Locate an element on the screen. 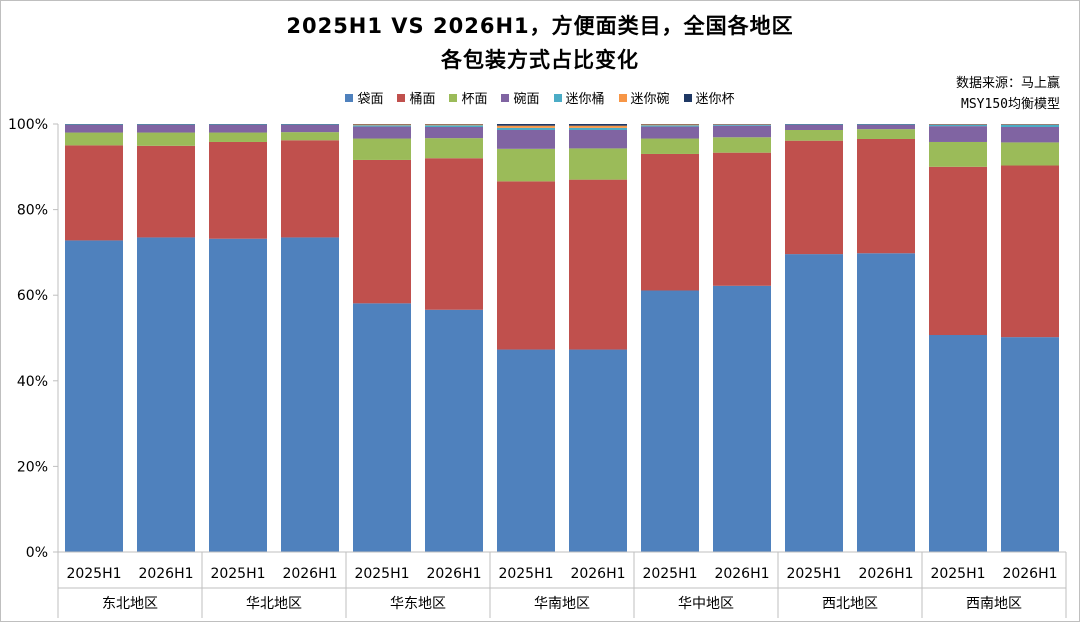  region-label: 西北地区 is located at coordinates (850, 604).